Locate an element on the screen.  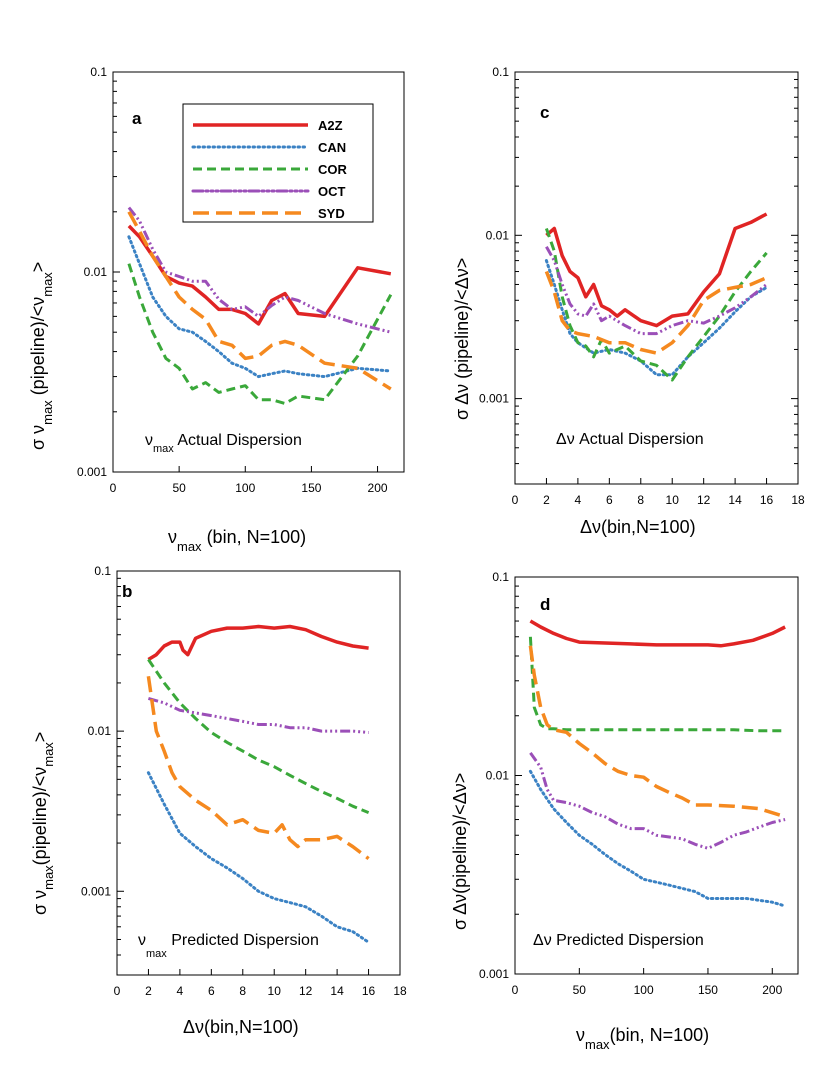
panel-d-series is located at coordinates (657, 763).